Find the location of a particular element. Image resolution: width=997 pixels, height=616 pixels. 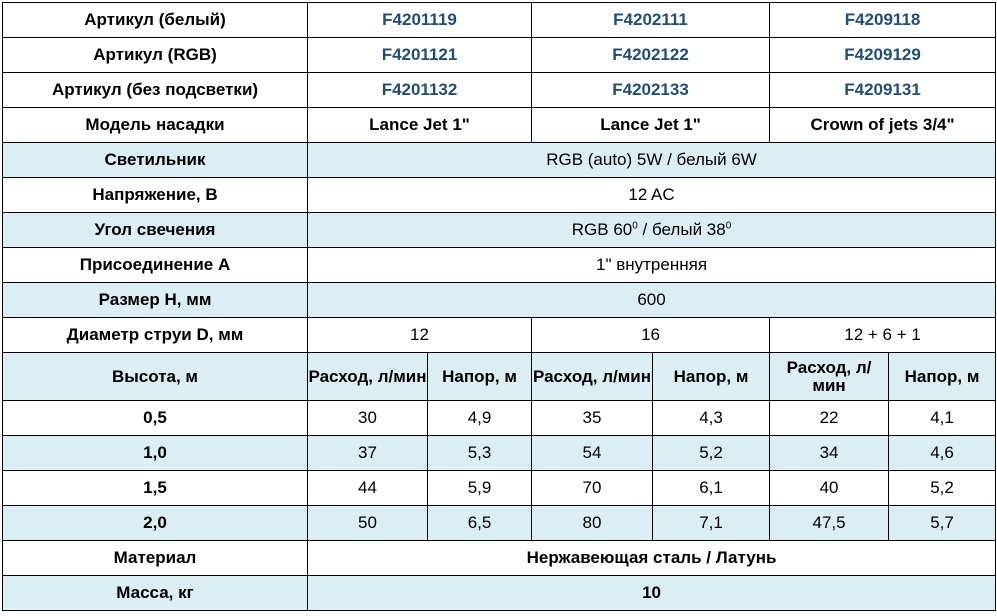

row-label: Присоединение А is located at coordinates (155, 265).